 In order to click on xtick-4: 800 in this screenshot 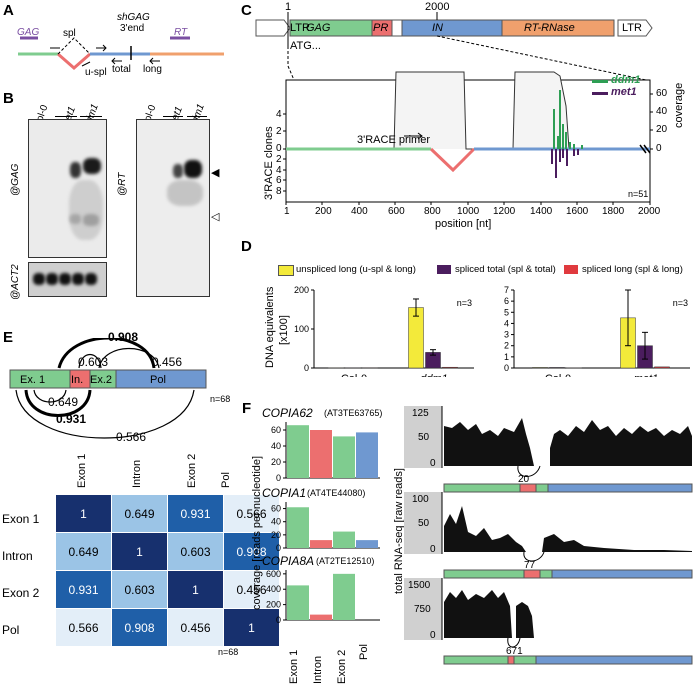, I will do `click(432, 211)`.